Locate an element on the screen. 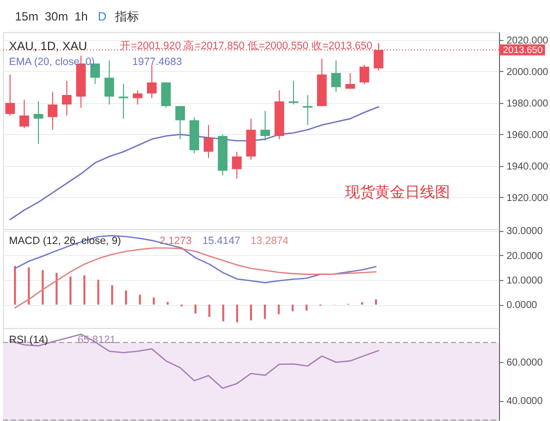 This screenshot has height=421, width=550. text: XAU, 1D, XAU is located at coordinates (48, 46).